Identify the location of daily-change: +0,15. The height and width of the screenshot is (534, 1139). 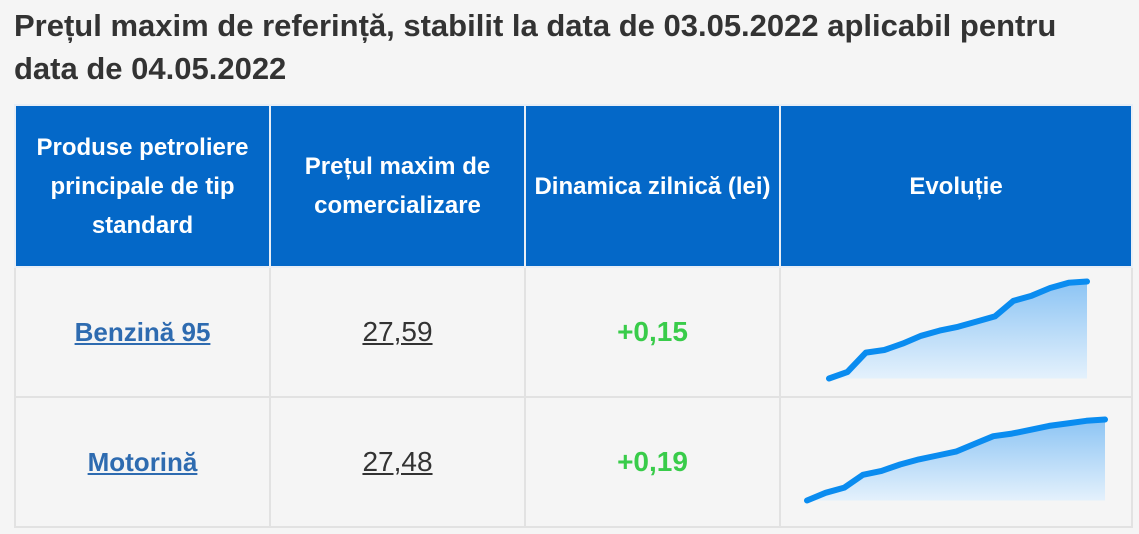
(652, 331).